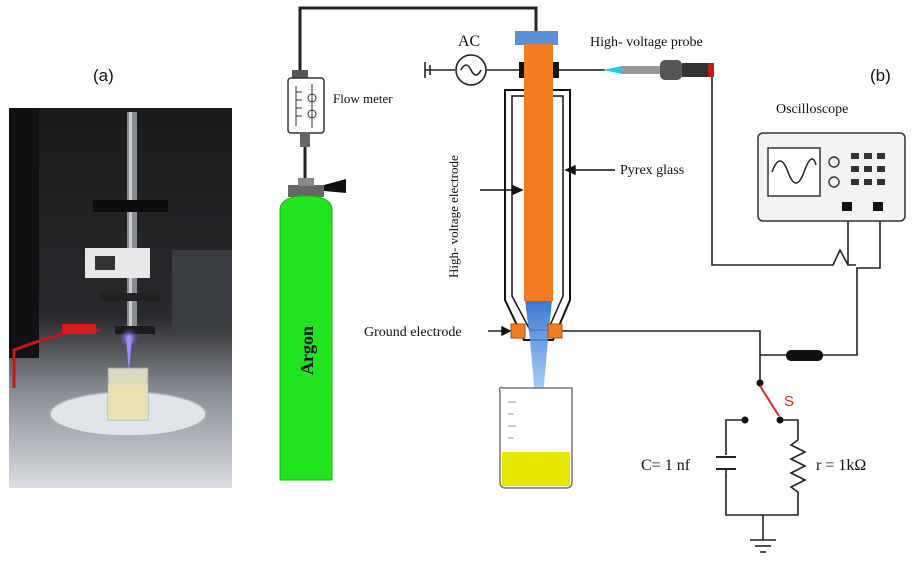 Image resolution: width=920 pixels, height=573 pixels. What do you see at coordinates (812, 109) in the screenshot?
I see `oscilloscope-label: Oscilloscope` at bounding box center [812, 109].